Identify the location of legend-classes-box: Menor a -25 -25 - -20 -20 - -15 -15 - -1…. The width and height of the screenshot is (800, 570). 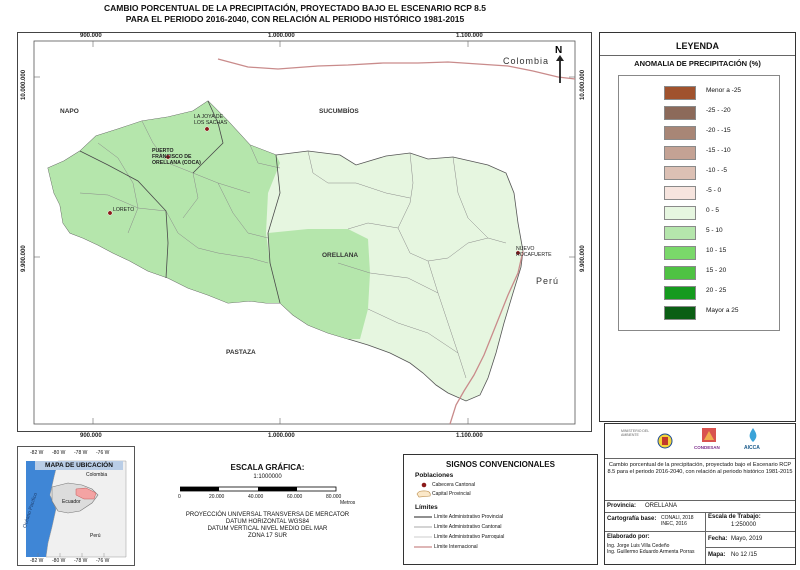
(699, 203).